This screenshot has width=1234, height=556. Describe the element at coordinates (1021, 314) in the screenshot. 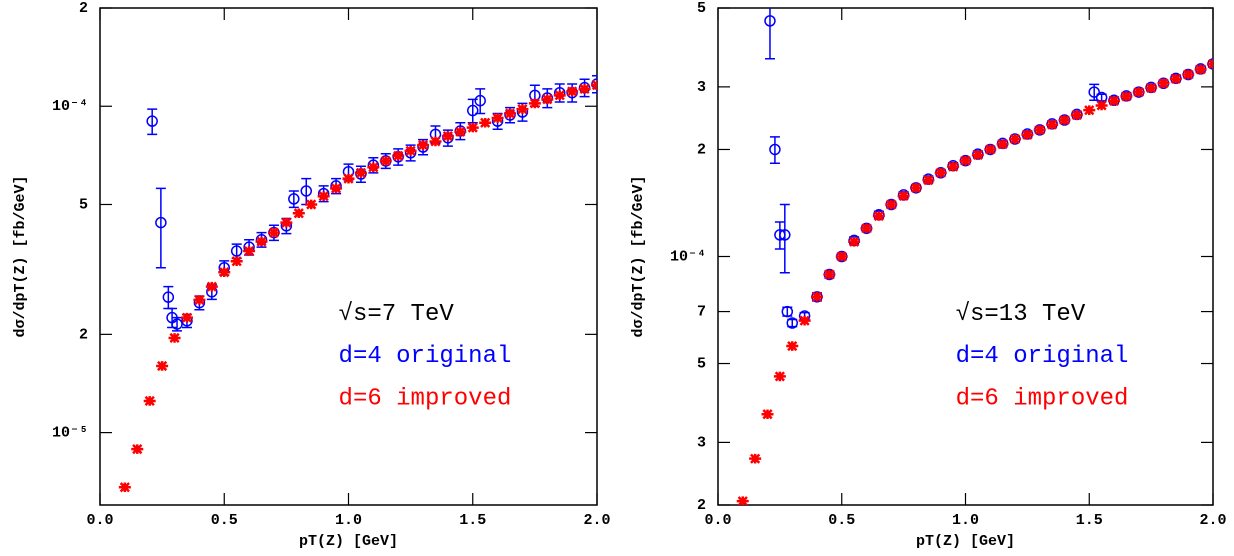

I see `annotation: √s=13 TeV` at that location.